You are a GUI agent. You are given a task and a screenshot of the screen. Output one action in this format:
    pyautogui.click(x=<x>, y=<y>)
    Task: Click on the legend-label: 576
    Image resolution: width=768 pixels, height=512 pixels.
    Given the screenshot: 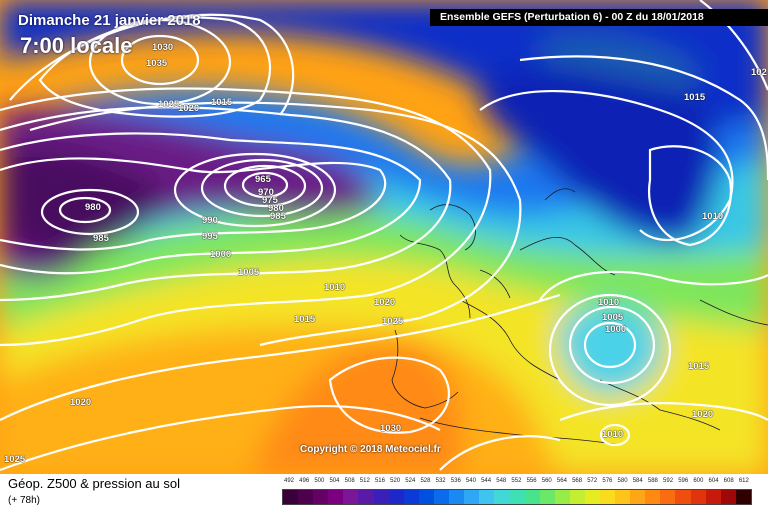 What is the action you would take?
    pyautogui.click(x=607, y=481)
    